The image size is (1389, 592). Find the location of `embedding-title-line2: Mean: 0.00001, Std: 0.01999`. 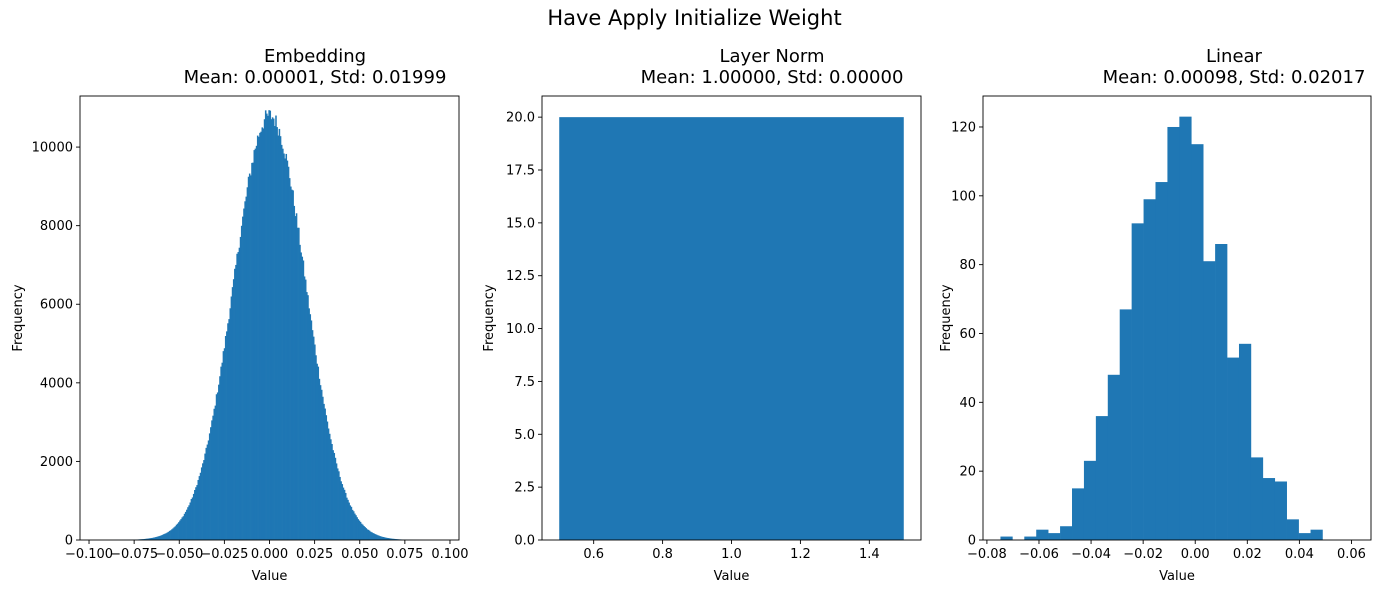

embedding-title-line2: Mean: 0.00001, Std: 0.01999 is located at coordinates (315, 77).